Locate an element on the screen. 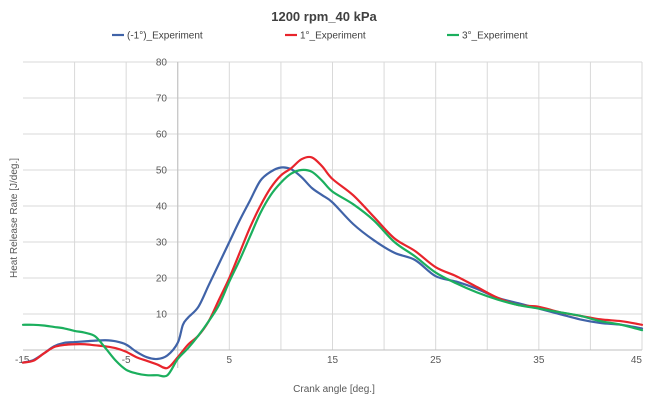  legend-label-3: 3°_Experiment is located at coordinates (495, 36).